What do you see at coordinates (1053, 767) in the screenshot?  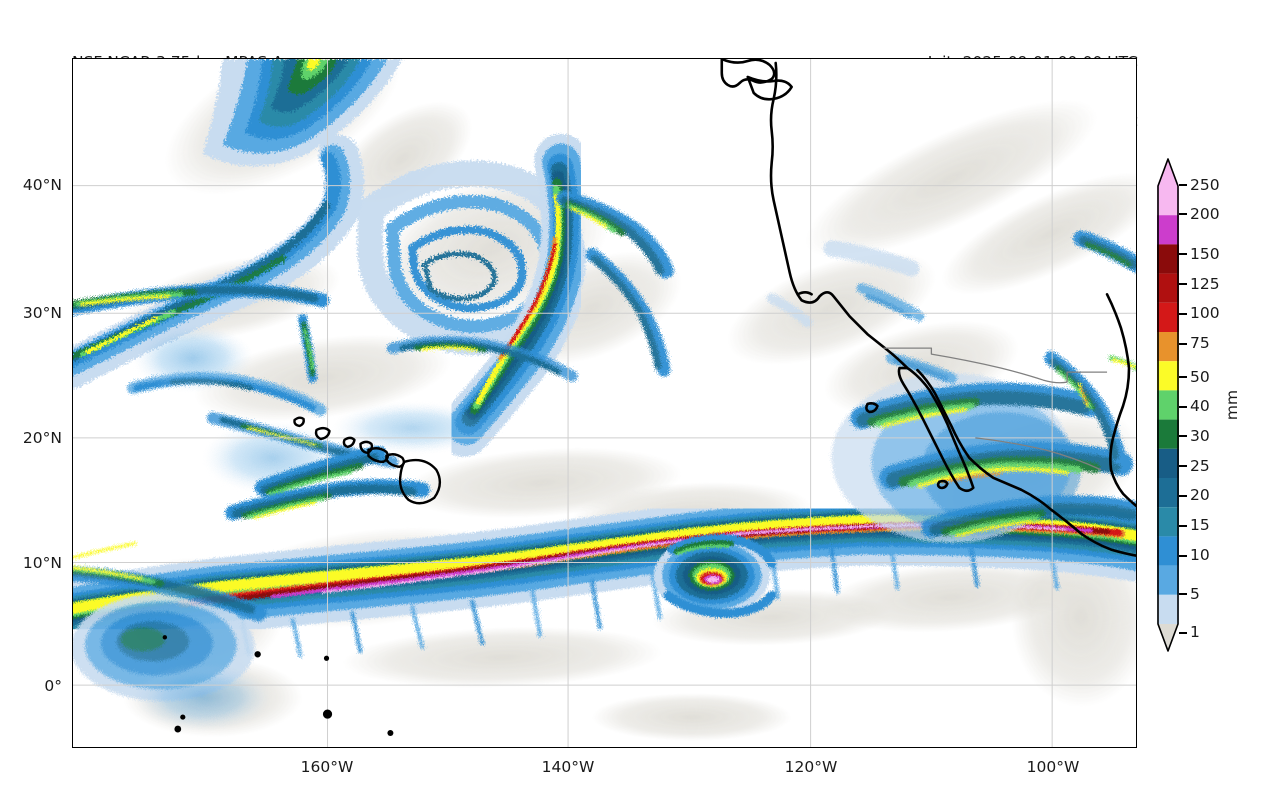 I see `x-tick-label-100W: 100°W` at bounding box center [1053, 767].